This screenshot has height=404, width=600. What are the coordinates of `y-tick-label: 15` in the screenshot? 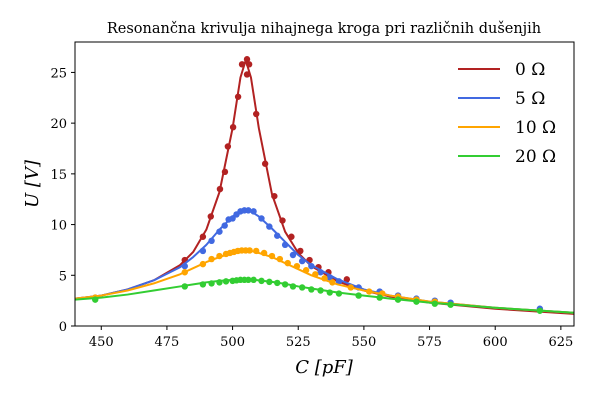 It's located at (58, 175).